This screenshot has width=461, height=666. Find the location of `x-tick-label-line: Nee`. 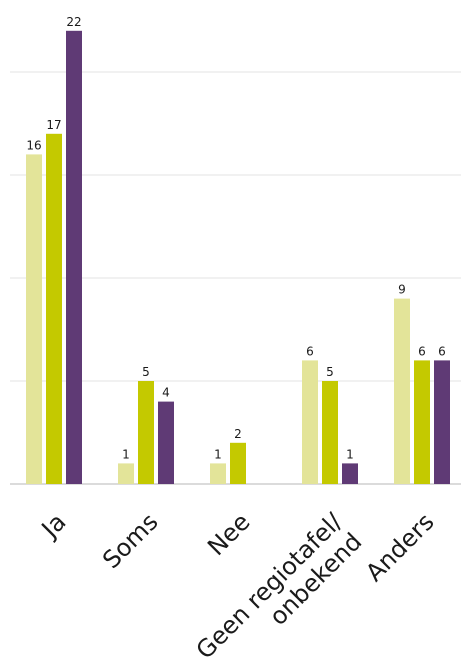

x-tick-label-line: Nee is located at coordinates (228, 534).